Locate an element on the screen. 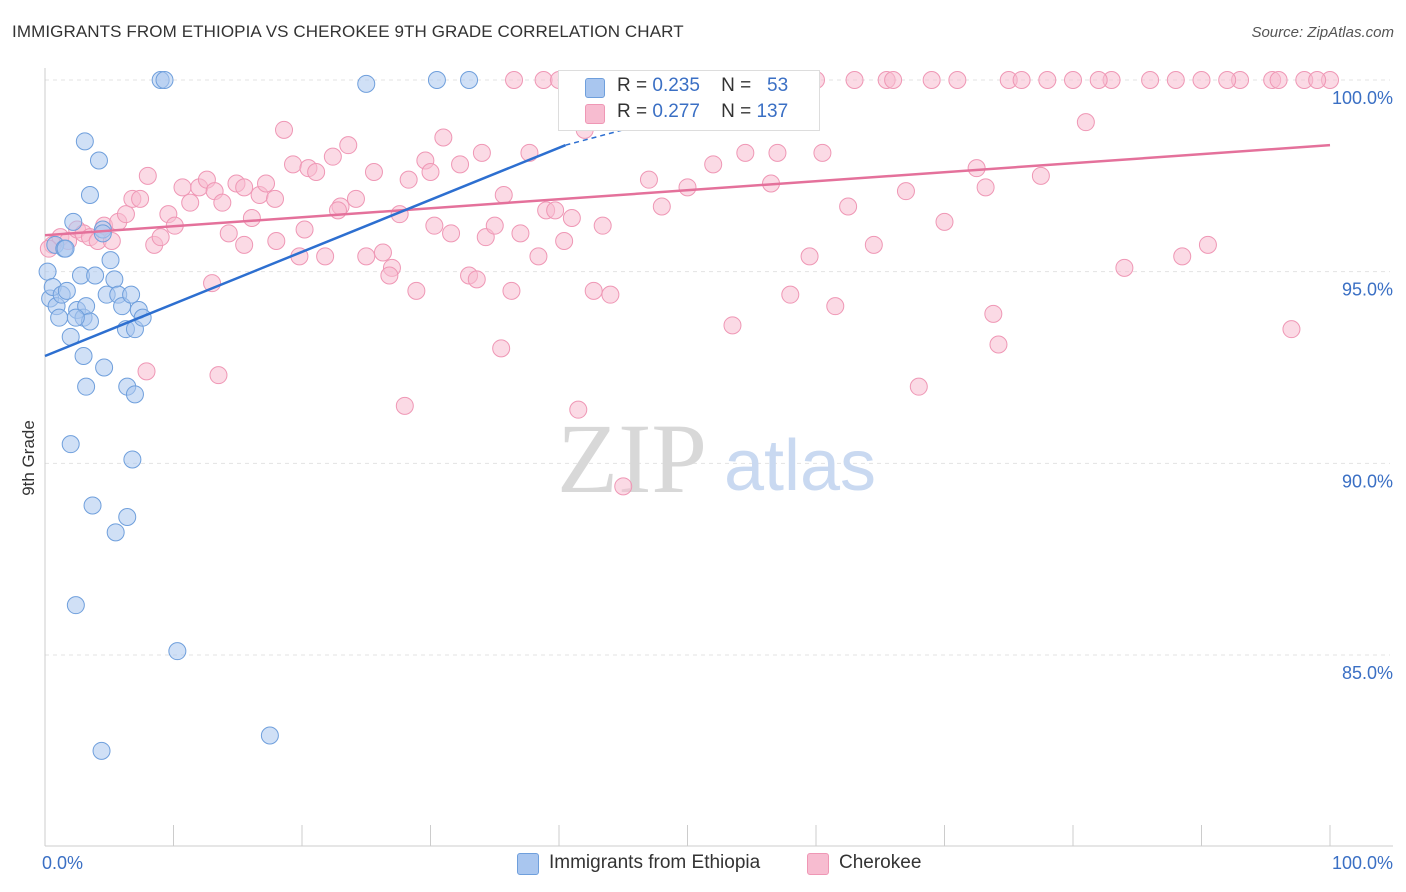  r-value: 0.277 is located at coordinates (676, 111).